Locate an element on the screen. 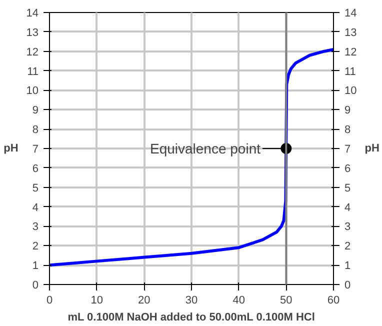 The image size is (382, 326). x-tick-label: 10 is located at coordinates (96, 300).